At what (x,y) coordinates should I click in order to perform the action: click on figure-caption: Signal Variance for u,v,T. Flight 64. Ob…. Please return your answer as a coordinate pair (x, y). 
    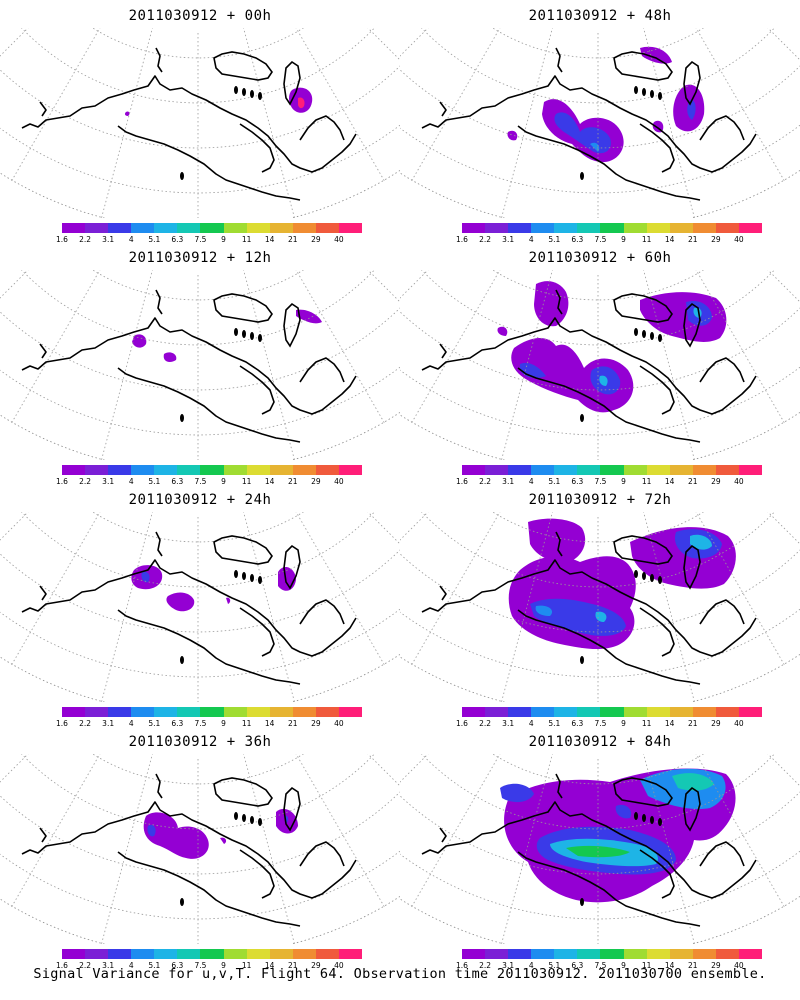
    Looking at the image, I should click on (400, 974).